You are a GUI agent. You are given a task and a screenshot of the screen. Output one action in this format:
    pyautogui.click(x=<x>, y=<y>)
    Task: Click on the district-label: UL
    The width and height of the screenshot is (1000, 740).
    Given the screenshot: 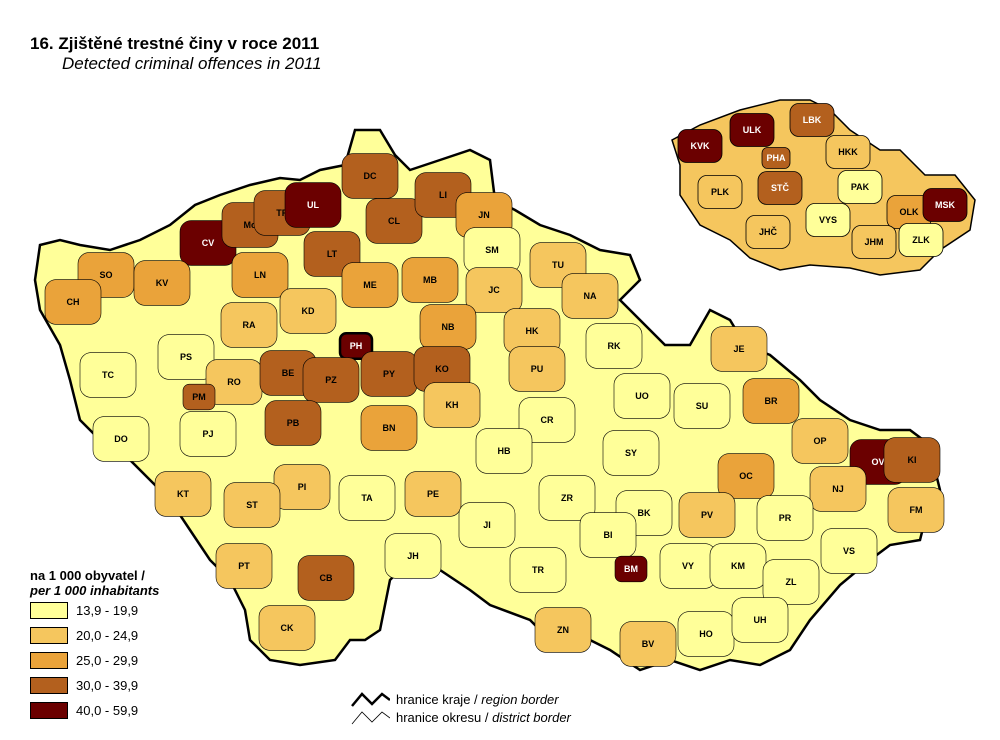 What is the action you would take?
    pyautogui.click(x=313, y=205)
    